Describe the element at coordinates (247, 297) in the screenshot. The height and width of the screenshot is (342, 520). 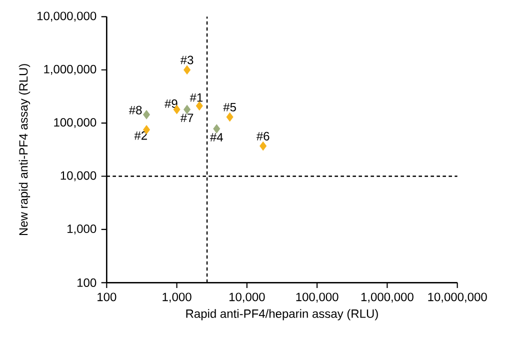
I see `x-tick-label: 10,000` at that location.